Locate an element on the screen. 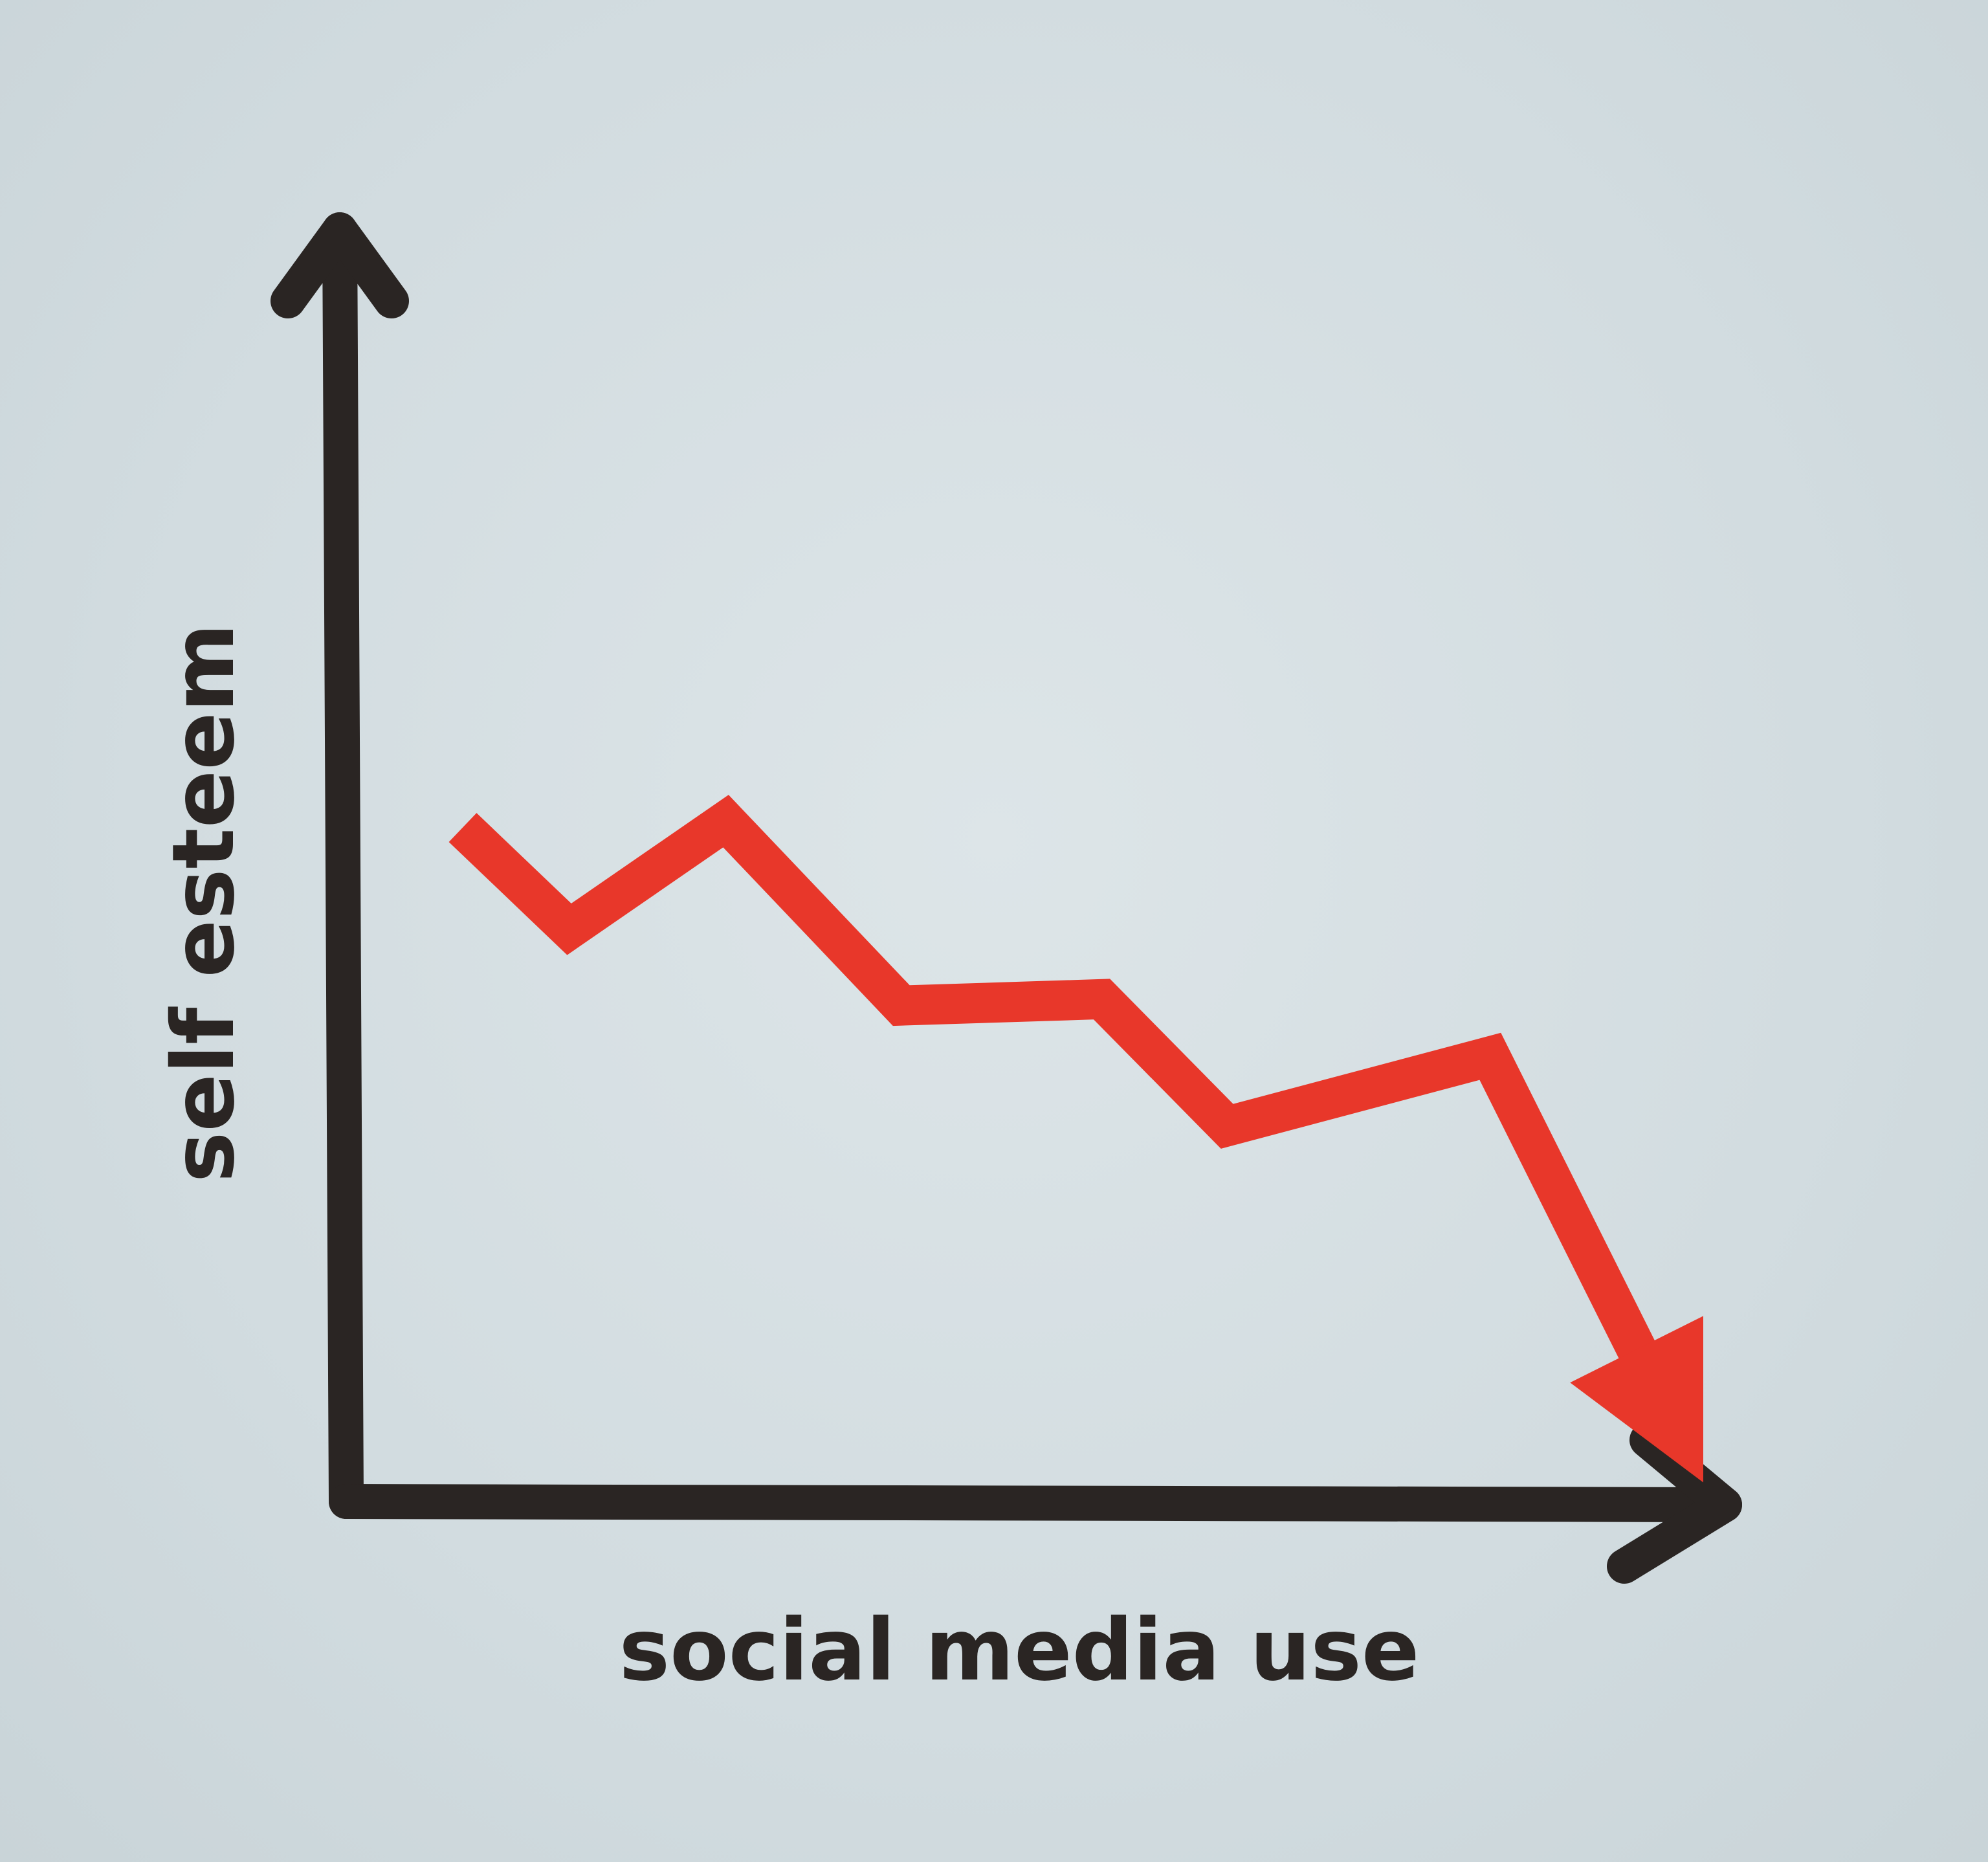 This screenshot has width=1988, height=1862. y-axis-label: self esteem is located at coordinates (204, 903).